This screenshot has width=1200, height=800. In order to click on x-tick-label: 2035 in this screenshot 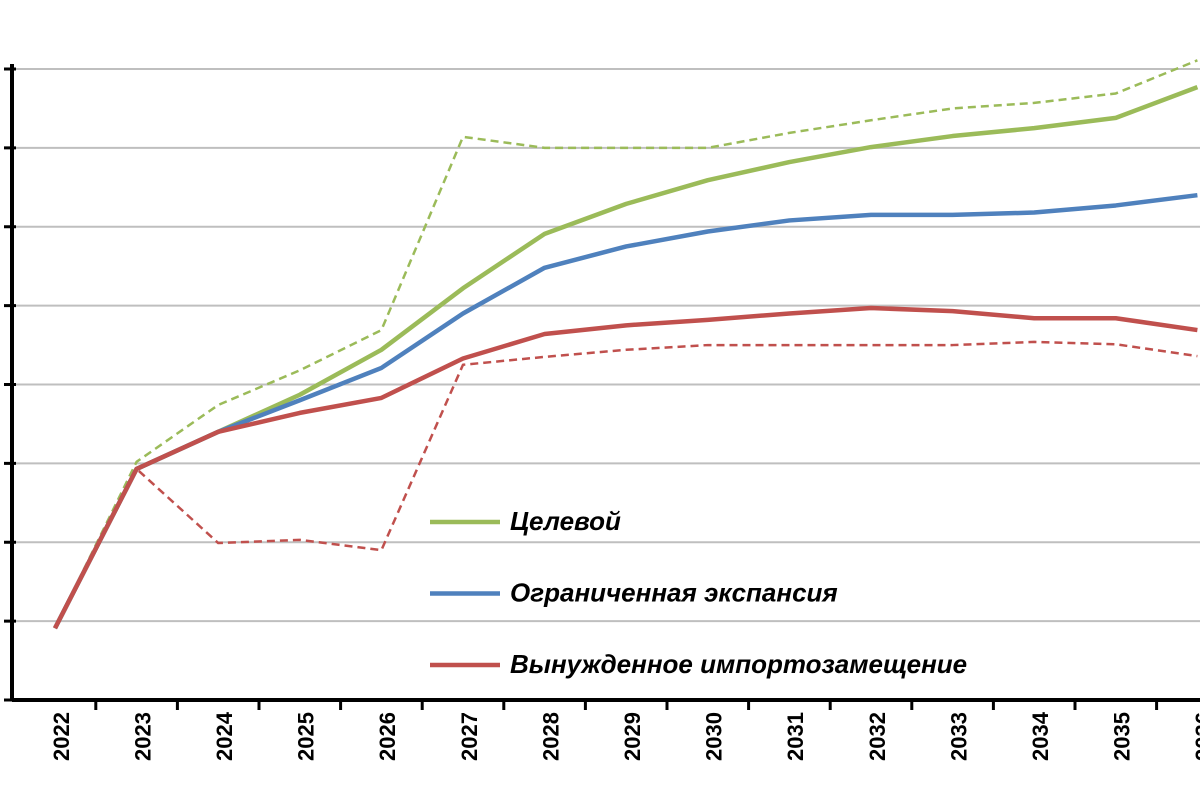, I will do `click(1122, 736)`.